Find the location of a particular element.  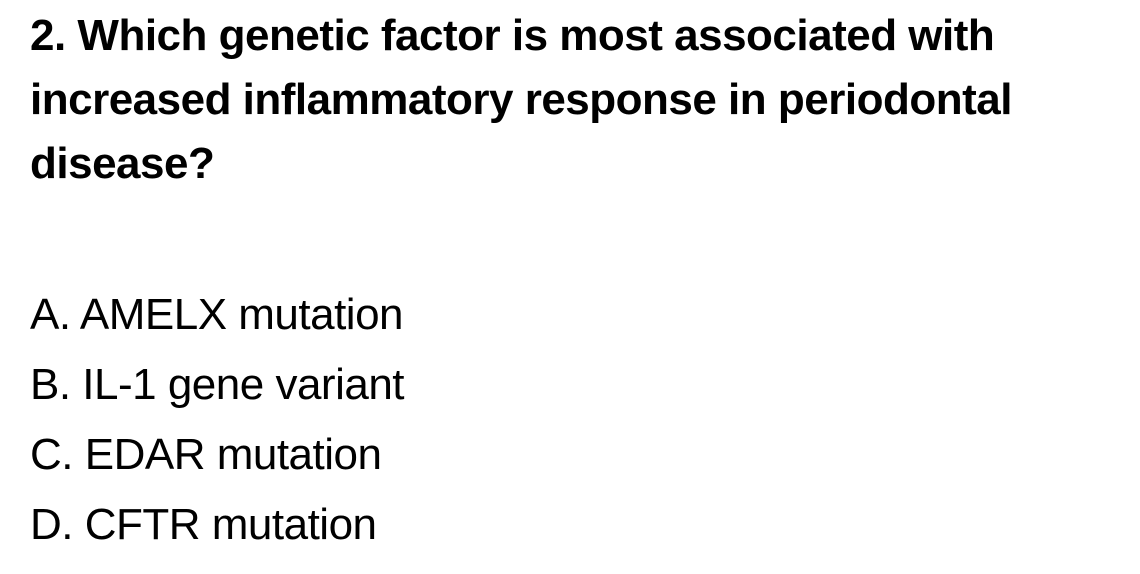

answer-option-b: B. IL-1 gene variant is located at coordinates (217, 384).